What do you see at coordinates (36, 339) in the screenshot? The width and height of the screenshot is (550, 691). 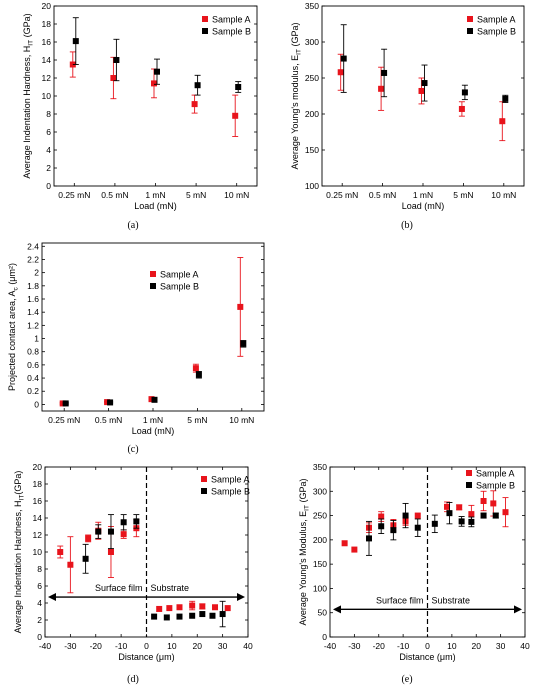 I see `y-tick-label: 1` at bounding box center [36, 339].